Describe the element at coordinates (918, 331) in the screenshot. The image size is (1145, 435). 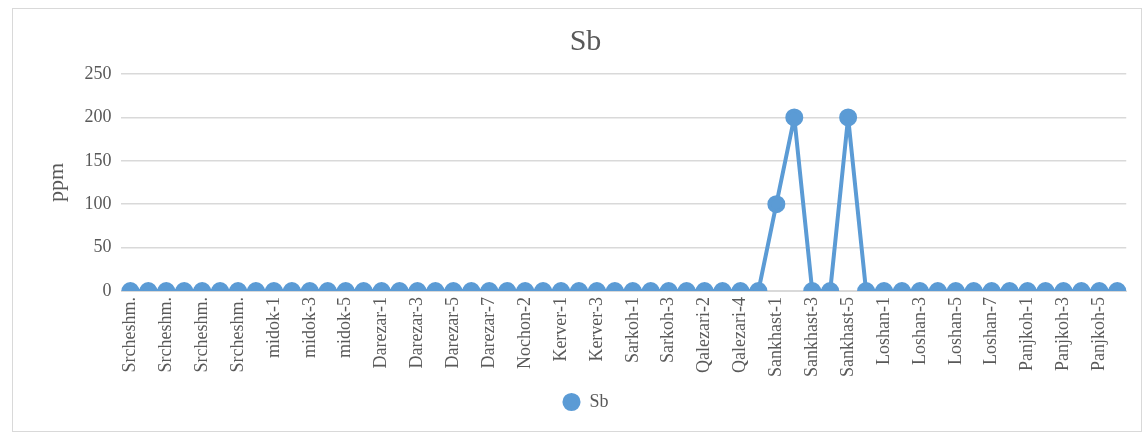
I see `x-tick-label: Loshan-3` at that location.